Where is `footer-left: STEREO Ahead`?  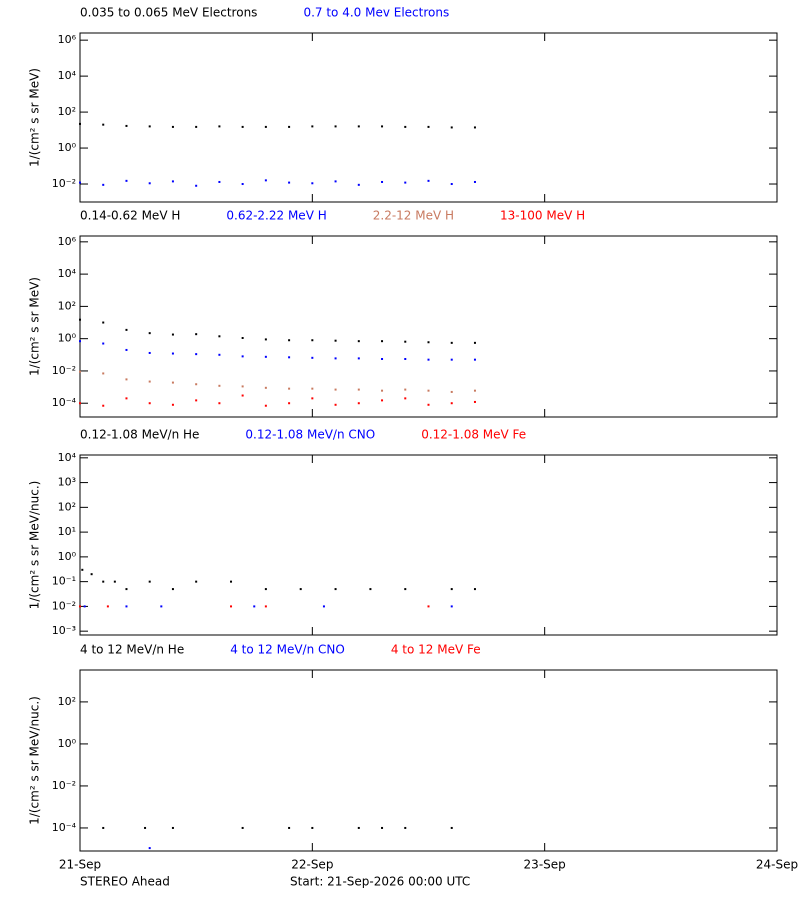 footer-left: STEREO Ahead is located at coordinates (125, 882).